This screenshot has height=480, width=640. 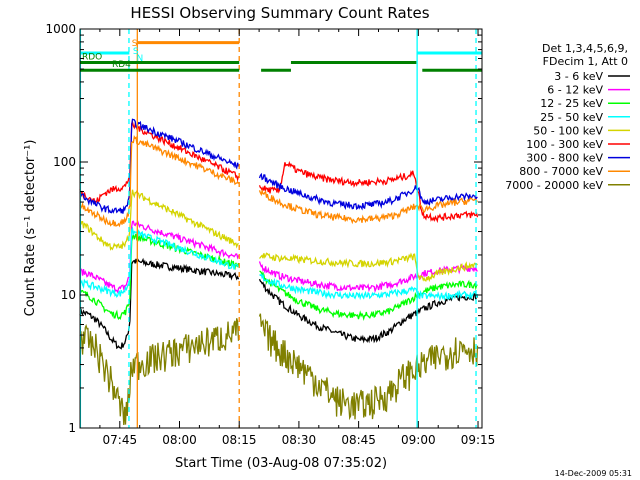 I want to click on y-tick-label: 1000, so click(x=60, y=29).